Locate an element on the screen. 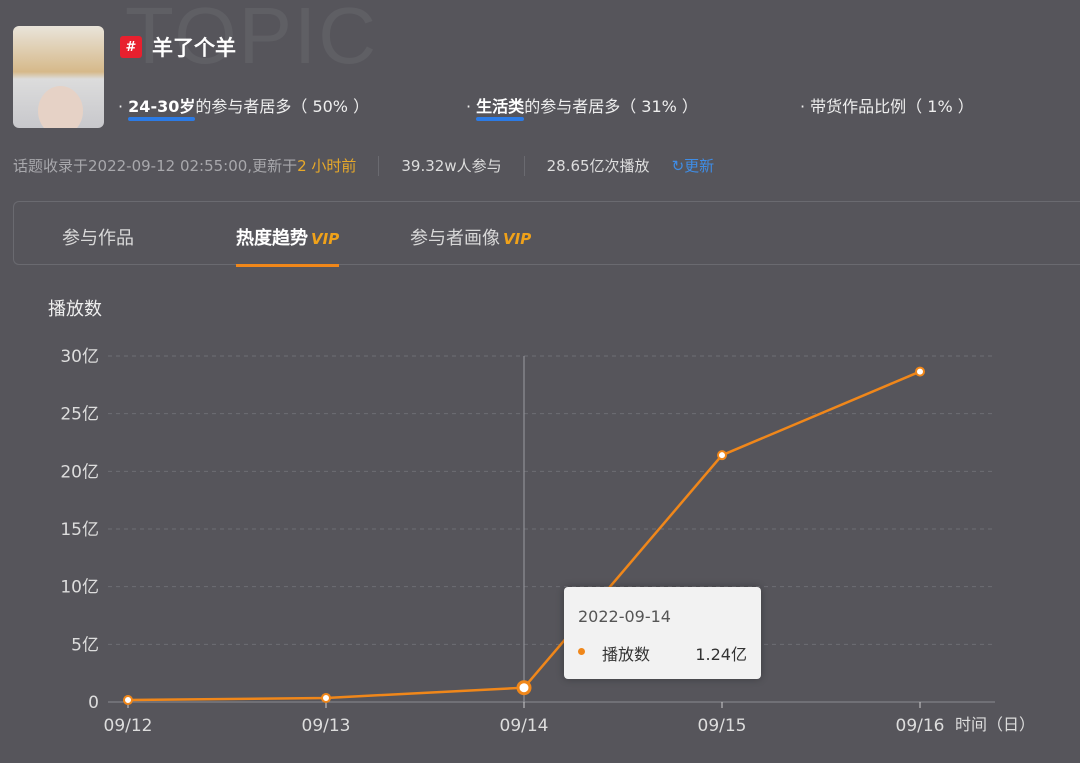  tab-label: 参与者画像 is located at coordinates (455, 238).